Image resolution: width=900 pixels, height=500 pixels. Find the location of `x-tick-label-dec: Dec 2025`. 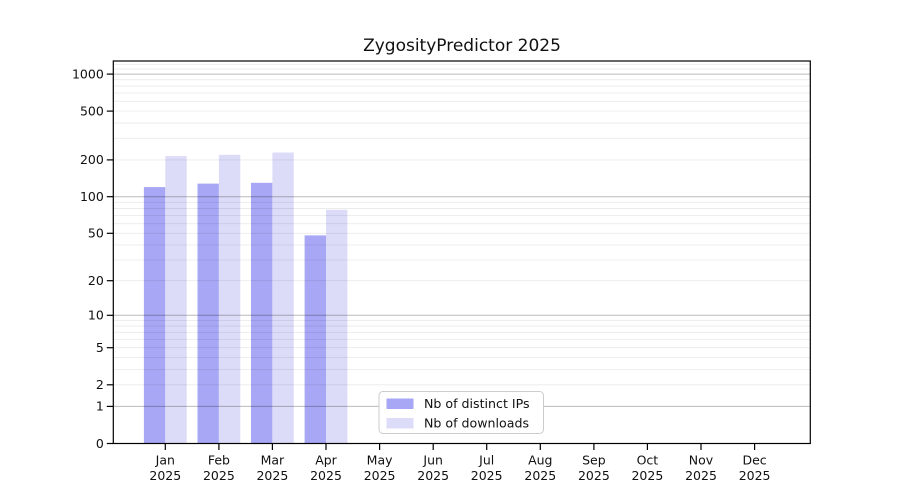

x-tick-label-dec: Dec 2025 is located at coordinates (755, 468).